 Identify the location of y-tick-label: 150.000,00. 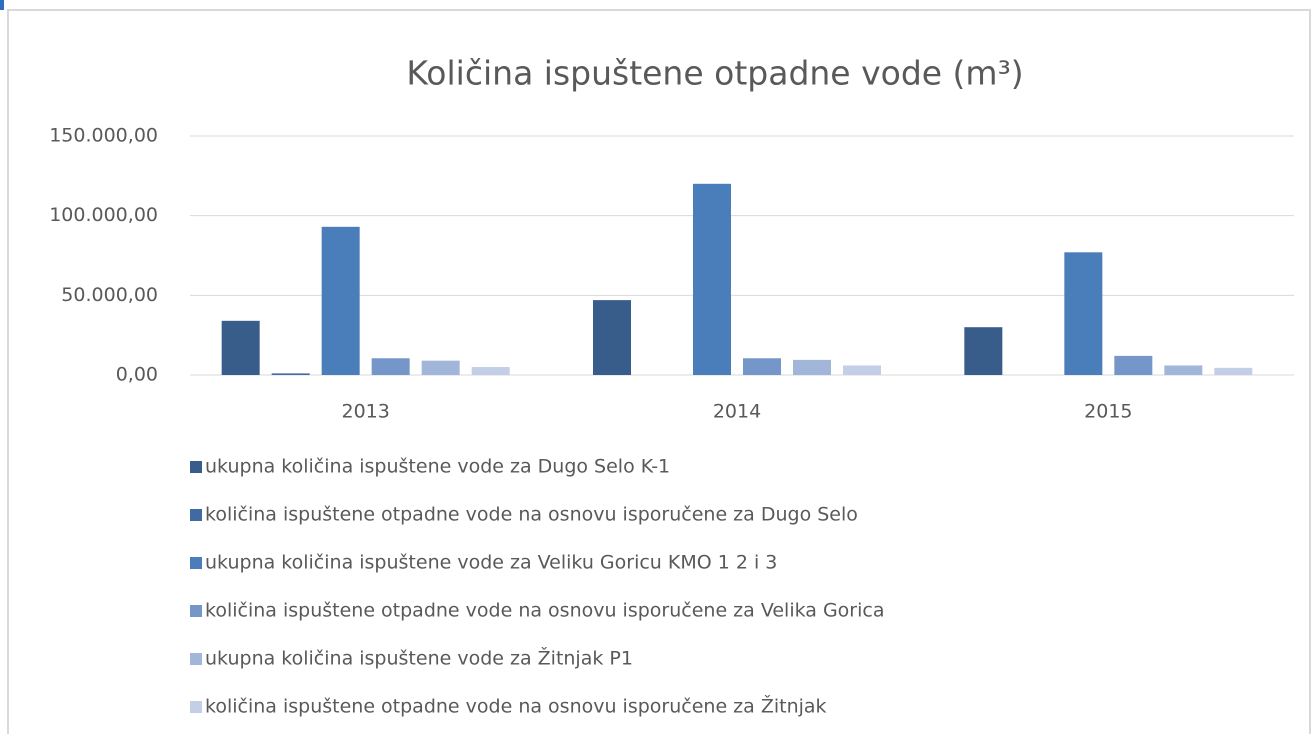
(103, 136).